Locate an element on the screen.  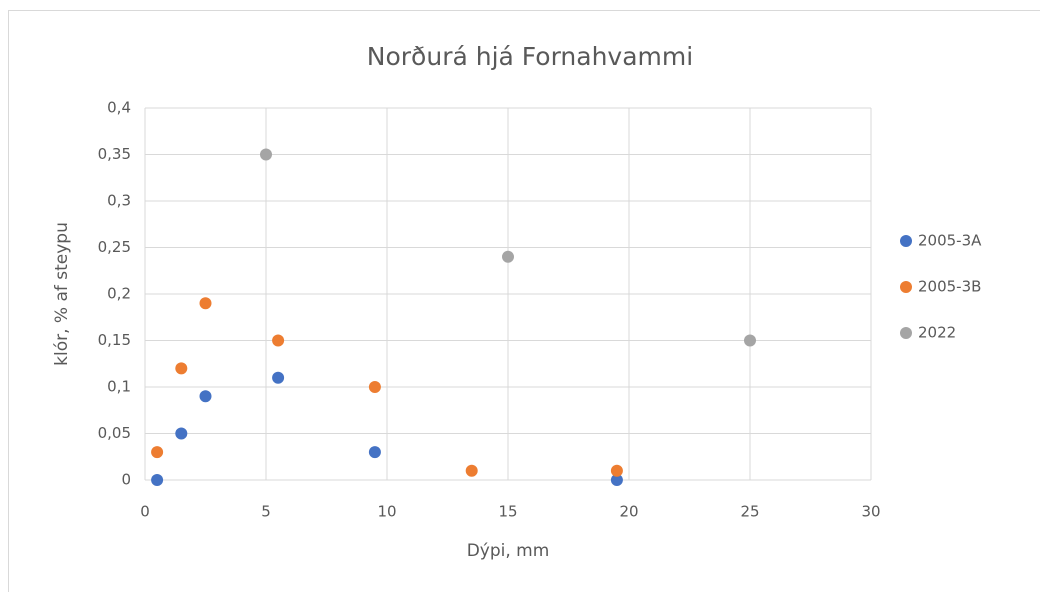
y-tick-label: 0,3 is located at coordinates (119, 201).